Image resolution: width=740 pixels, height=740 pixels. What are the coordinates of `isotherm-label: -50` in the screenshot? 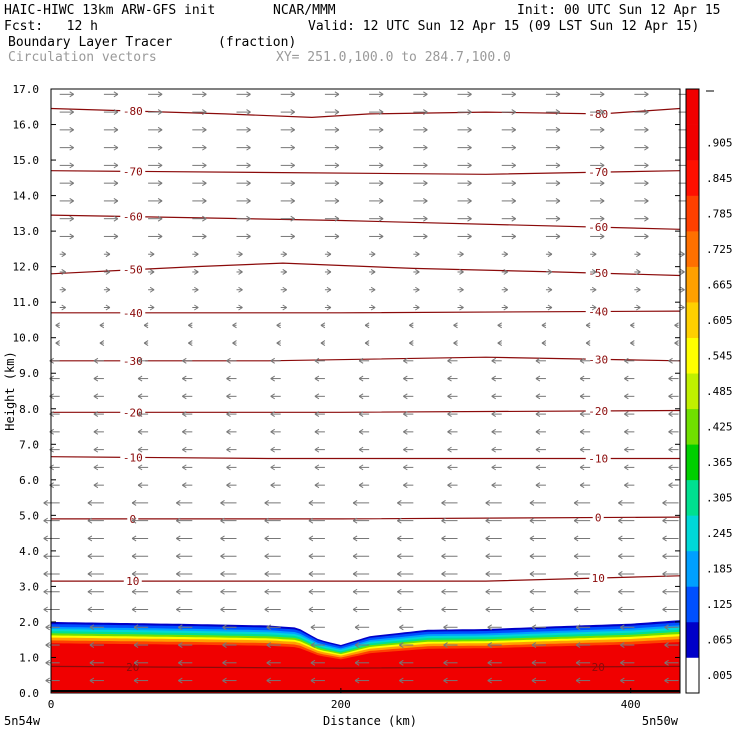 It's located at (598, 273).